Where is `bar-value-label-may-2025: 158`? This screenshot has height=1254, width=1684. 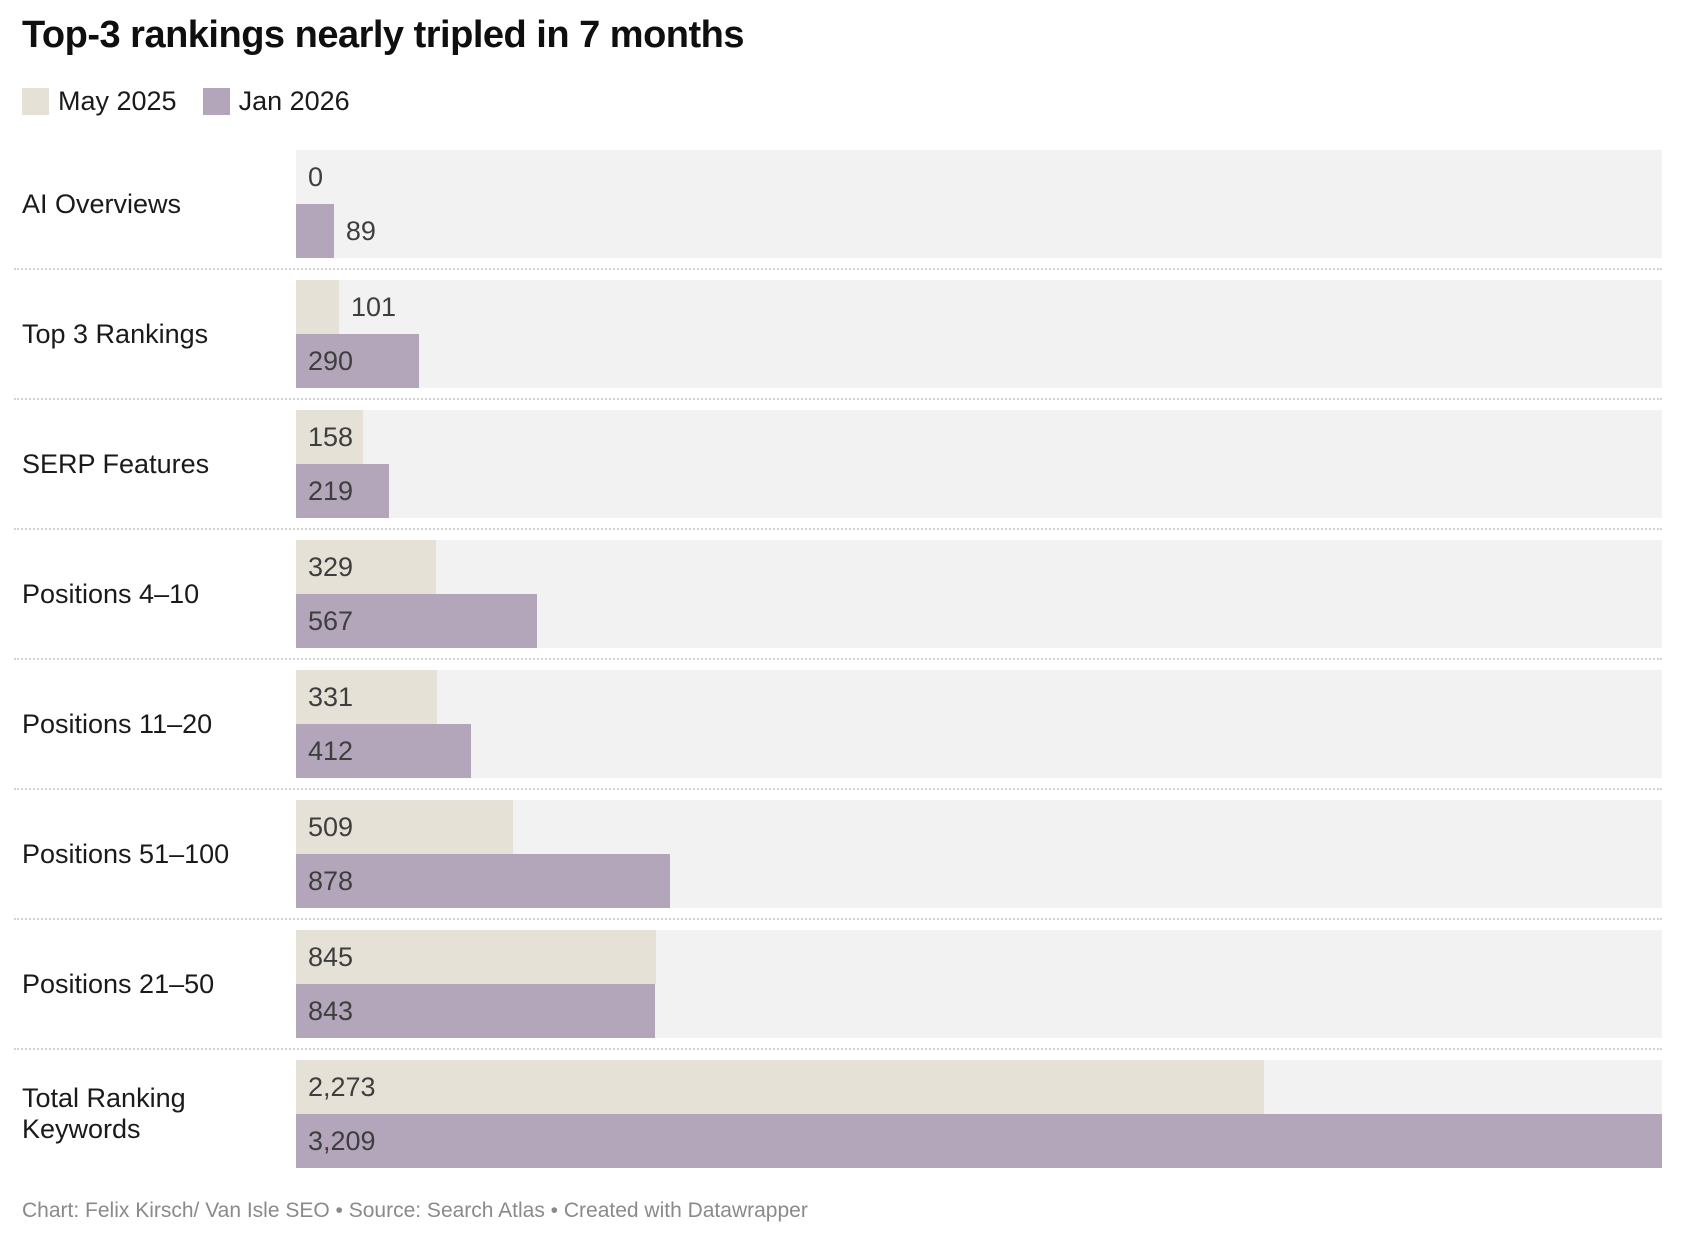 bar-value-label-may-2025: 158 is located at coordinates (331, 437).